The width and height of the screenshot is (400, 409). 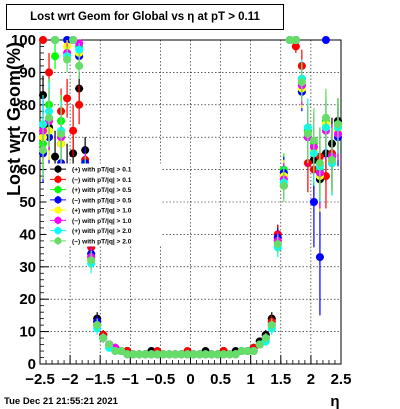 I want to click on y-tick-label: 100, so click(x=23, y=40).